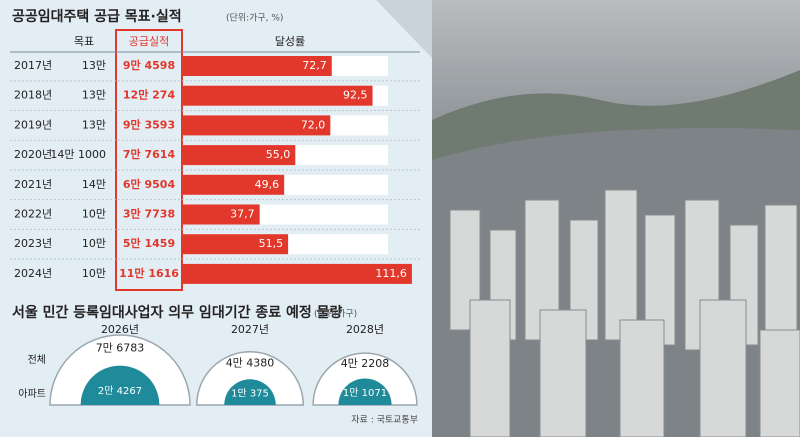 The image size is (800, 437). Describe the element at coordinates (33, 95) in the screenshot. I see `year-label: 2018년` at that location.